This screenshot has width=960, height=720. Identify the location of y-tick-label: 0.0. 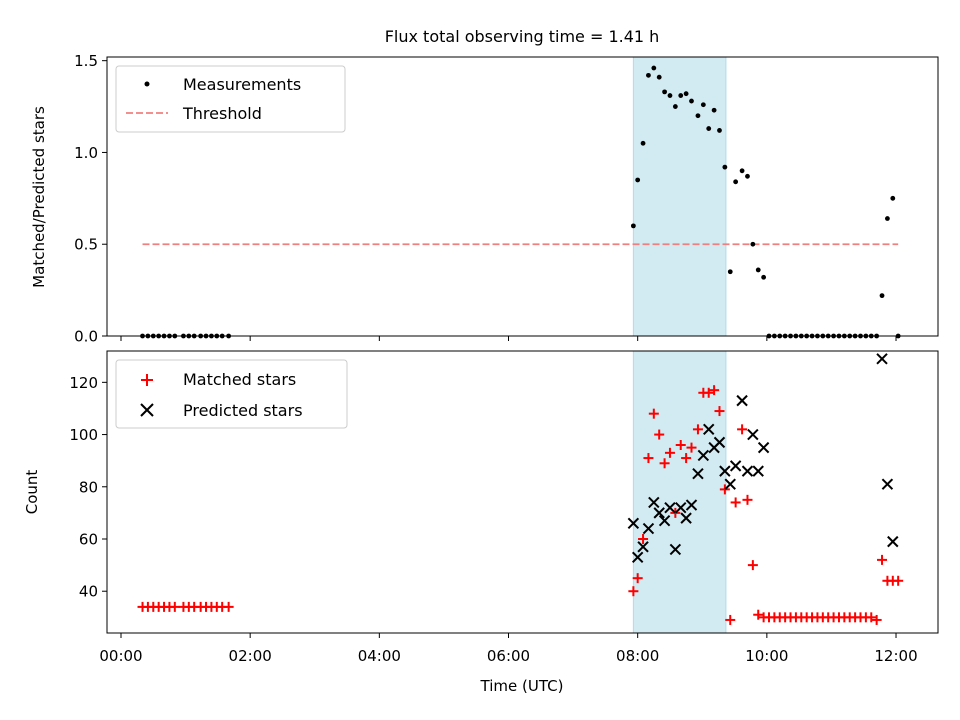
(86, 337).